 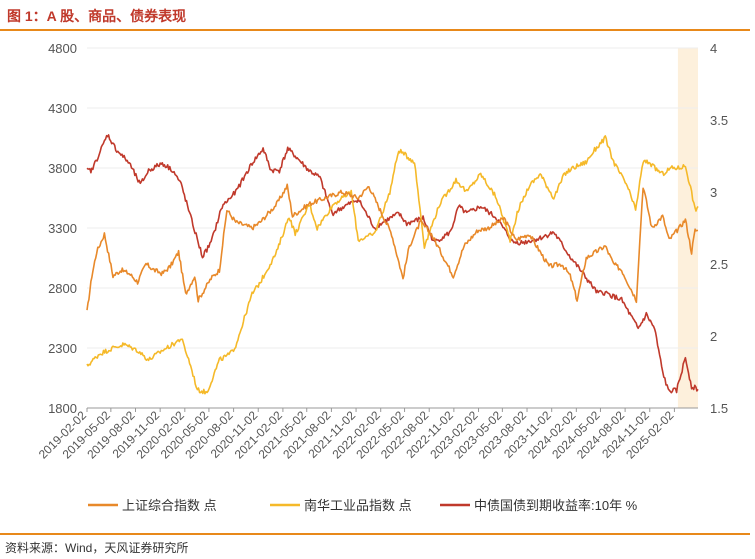 I want to click on left-tick-label: 2300, so click(x=62, y=348).